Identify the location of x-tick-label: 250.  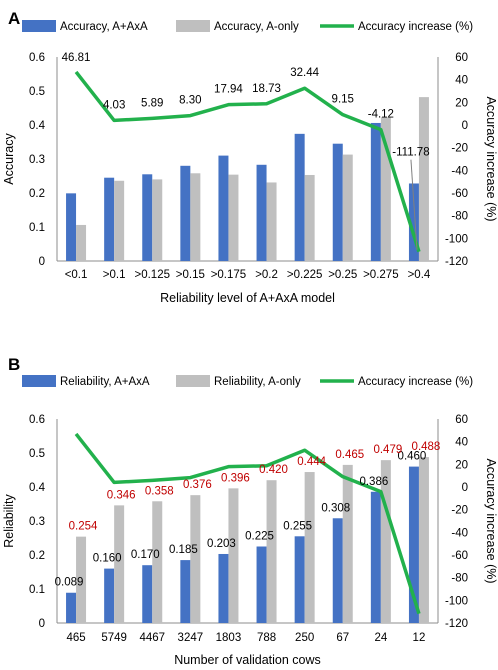
(304, 638).